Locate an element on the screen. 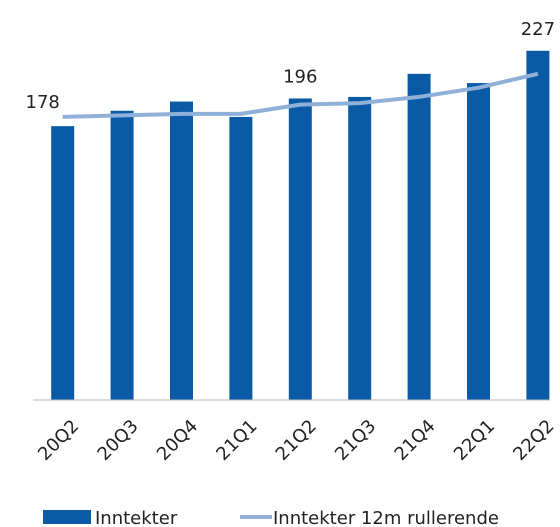 This screenshot has height=527, width=560. legend-swatch is located at coordinates (67, 517).